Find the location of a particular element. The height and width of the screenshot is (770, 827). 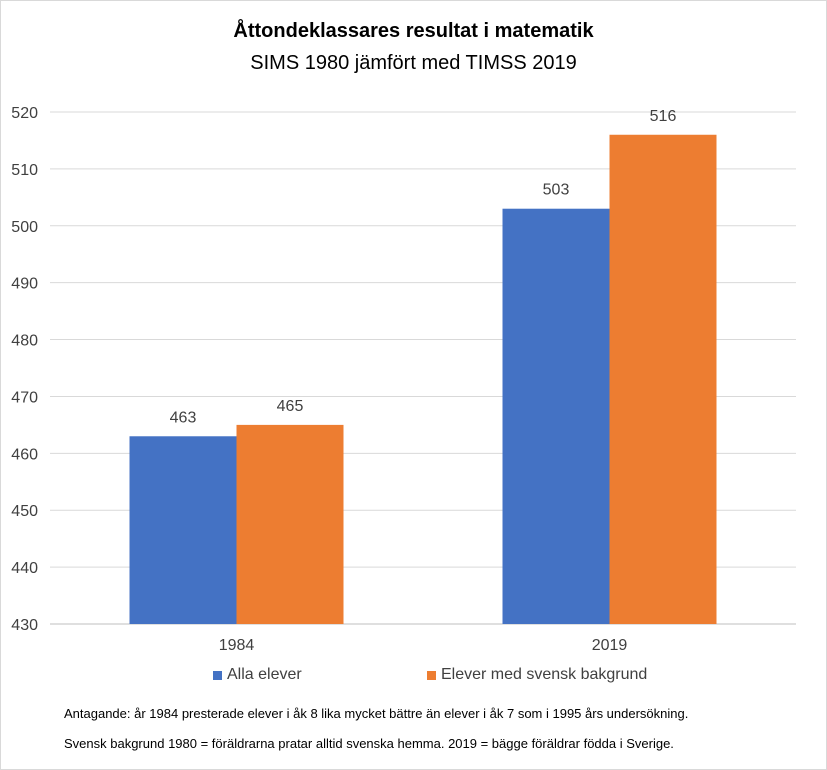

data-label-2019-series-1: 516 is located at coordinates (663, 116).